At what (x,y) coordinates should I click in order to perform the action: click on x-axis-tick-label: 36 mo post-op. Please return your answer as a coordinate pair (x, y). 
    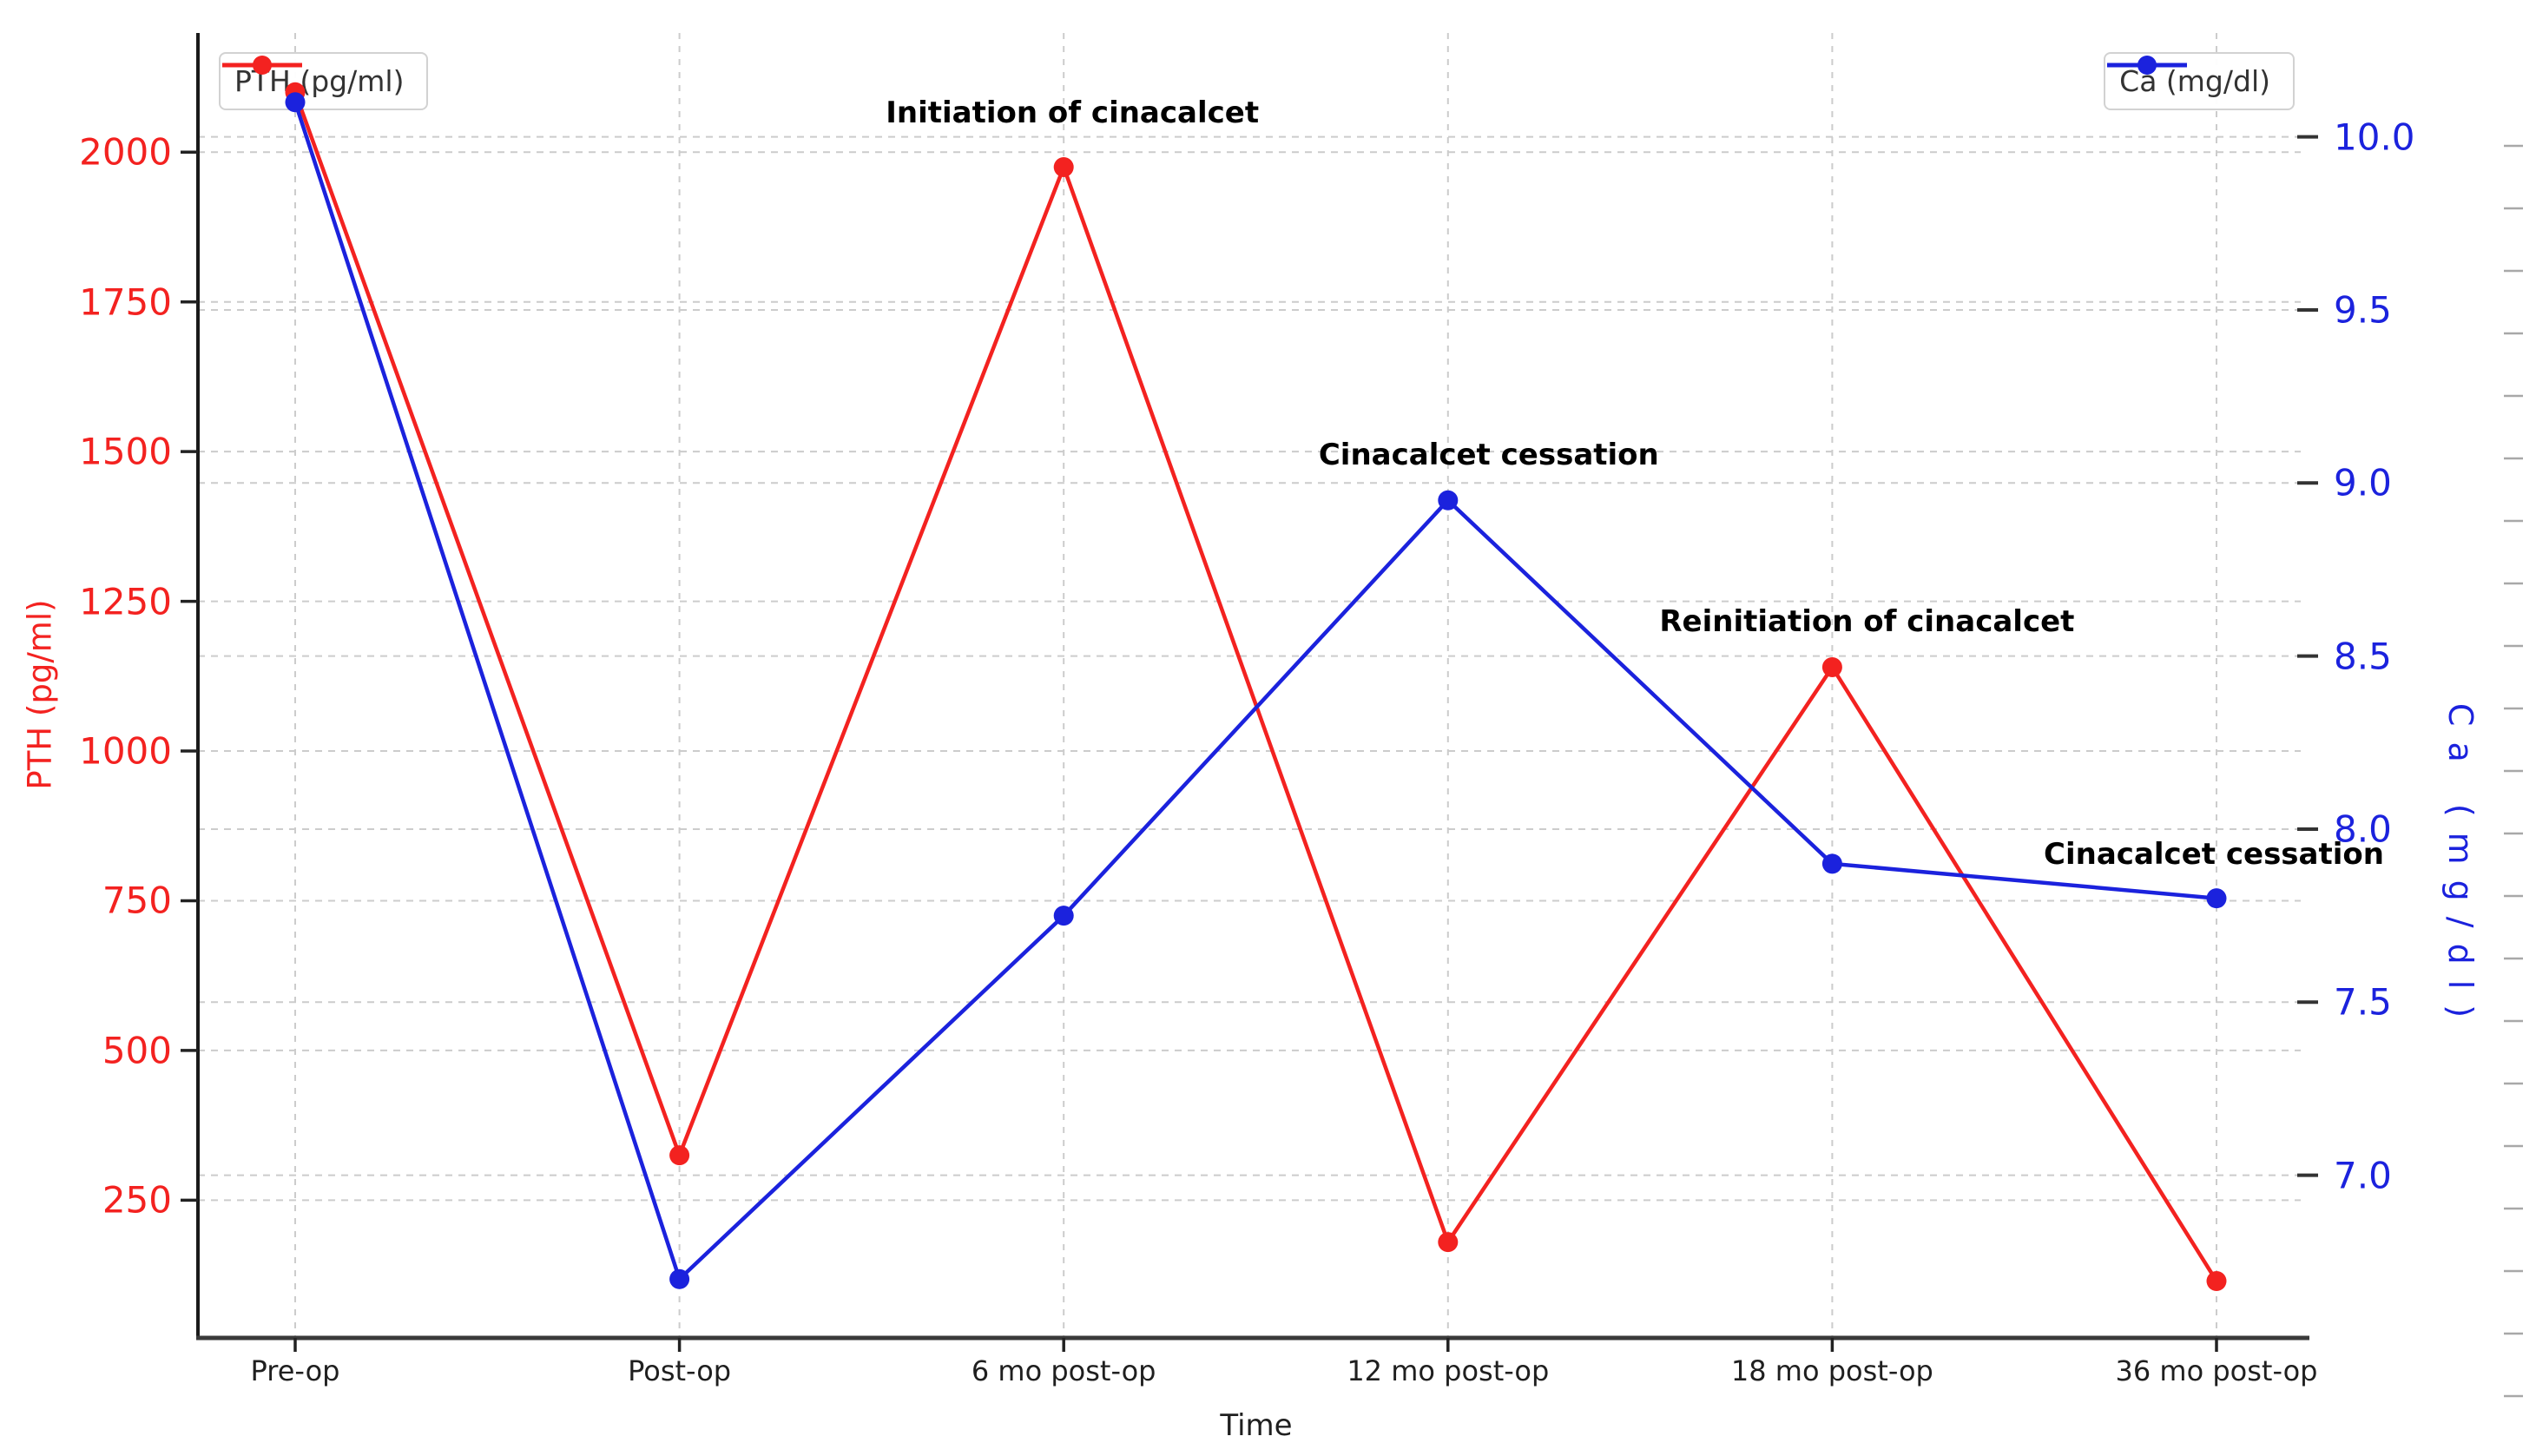
    Looking at the image, I should click on (2217, 1370).